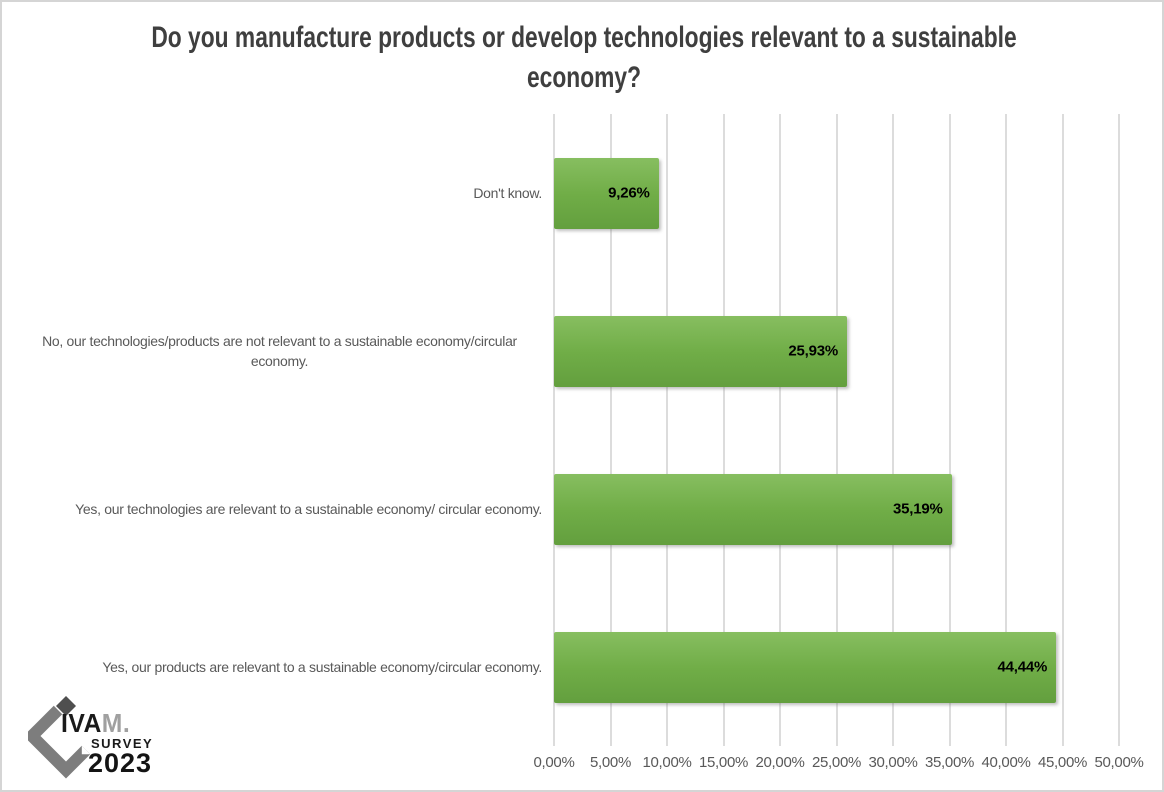 Image resolution: width=1164 pixels, height=792 pixels. I want to click on bar-value-label: 44,44%, so click(1022, 667).